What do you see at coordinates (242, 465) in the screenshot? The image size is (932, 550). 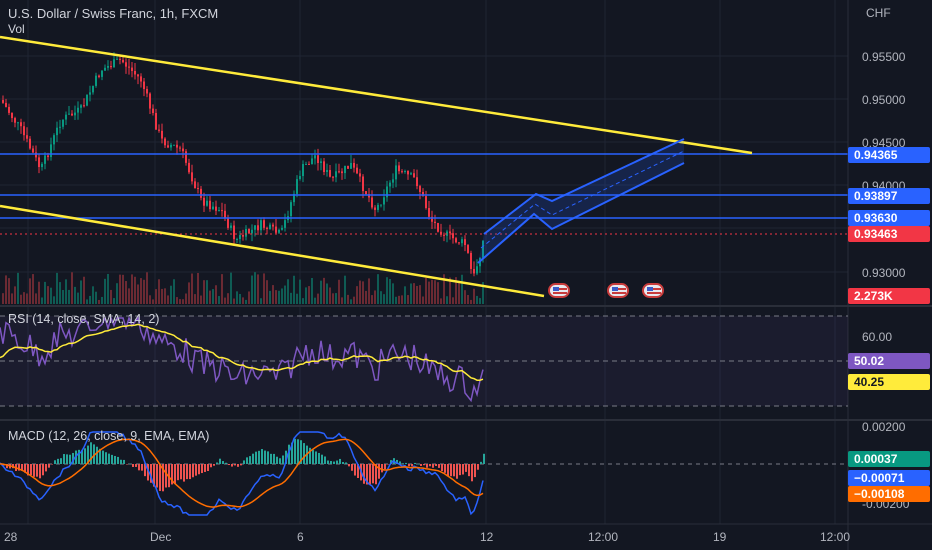 I see `macd-histogram` at bounding box center [242, 465].